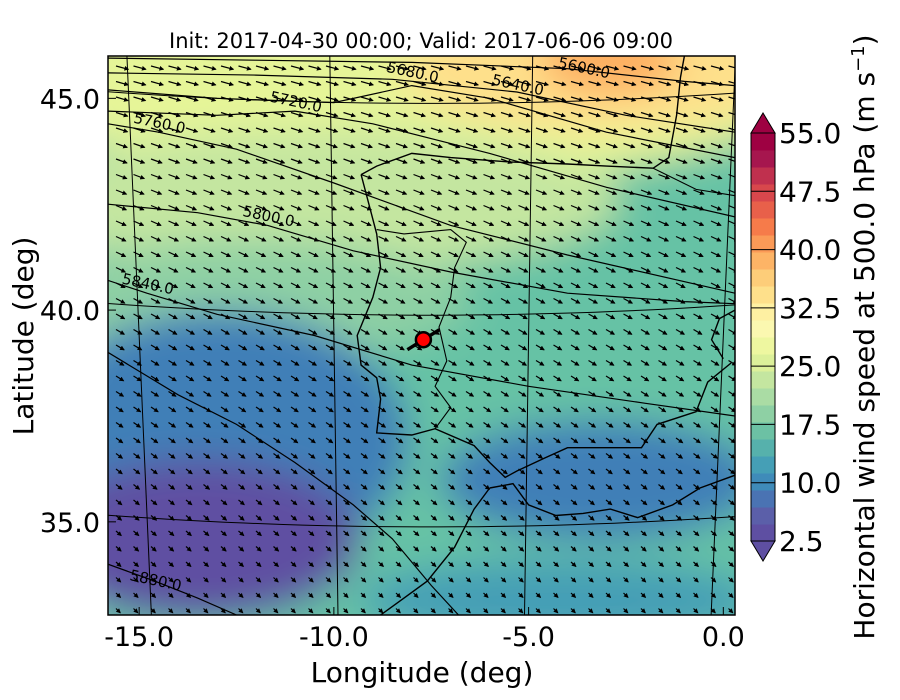 Image resolution: width=900 pixels, height=700 pixels. I want to click on y-axis-label: Latitude (deg), so click(23, 336).